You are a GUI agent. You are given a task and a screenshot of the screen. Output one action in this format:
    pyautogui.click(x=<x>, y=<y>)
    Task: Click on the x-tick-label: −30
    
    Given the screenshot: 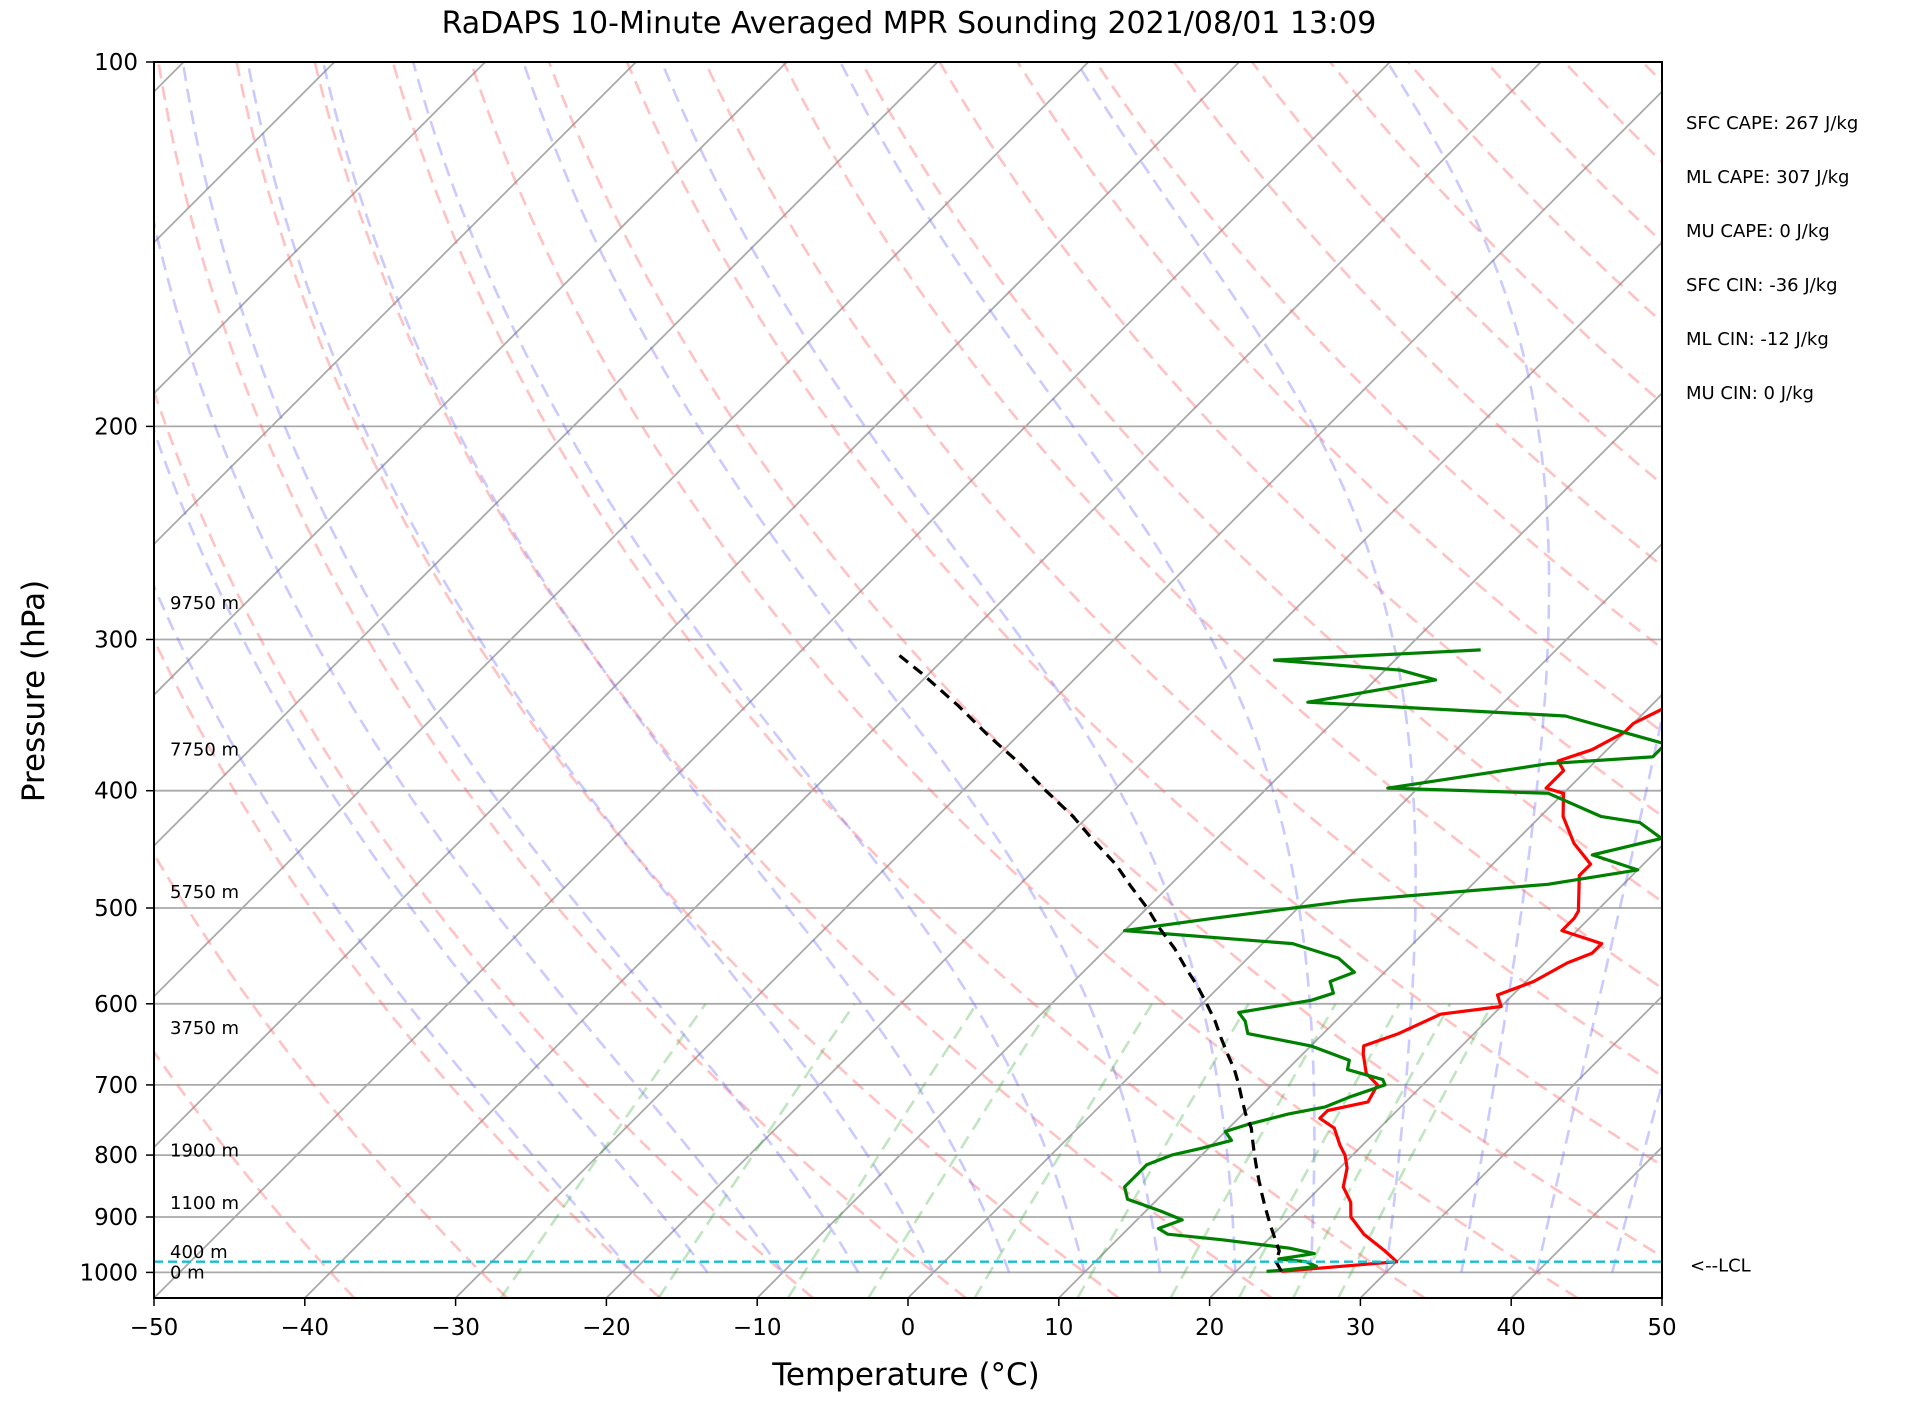 What is the action you would take?
    pyautogui.click(x=455, y=1328)
    